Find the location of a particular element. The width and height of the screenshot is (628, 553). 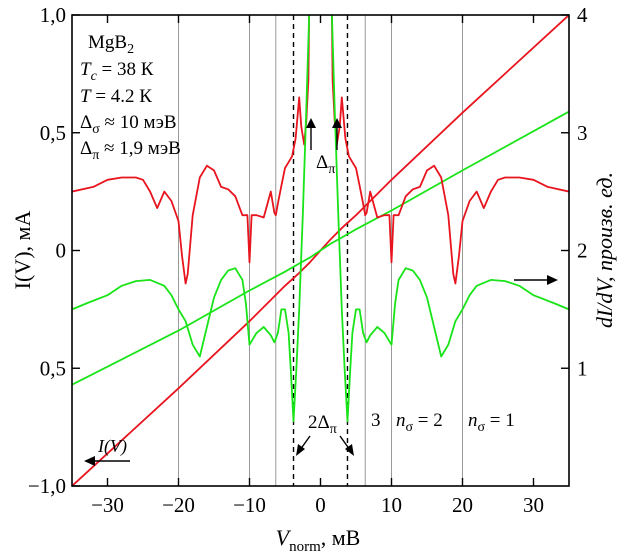

x-tick-label: 0 is located at coordinates (320, 505).